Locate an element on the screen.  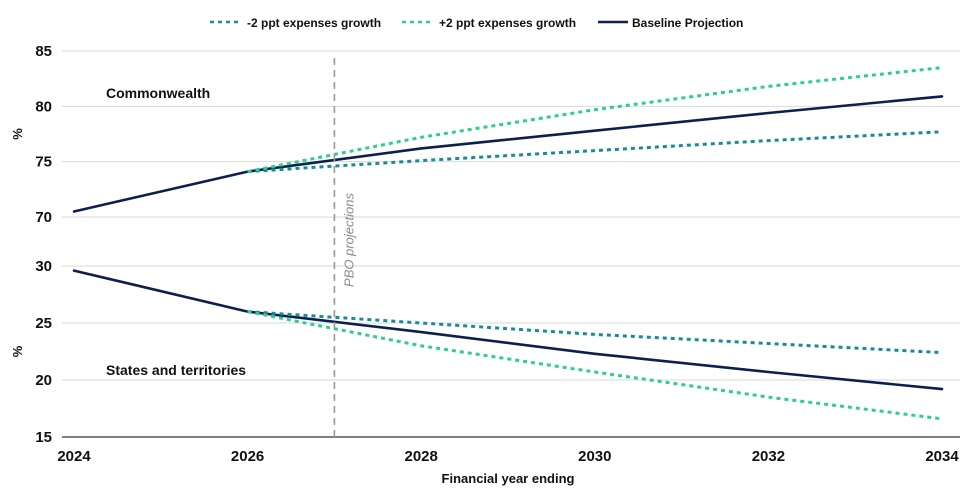
y-tick-label: 70 is located at coordinates (43, 217).